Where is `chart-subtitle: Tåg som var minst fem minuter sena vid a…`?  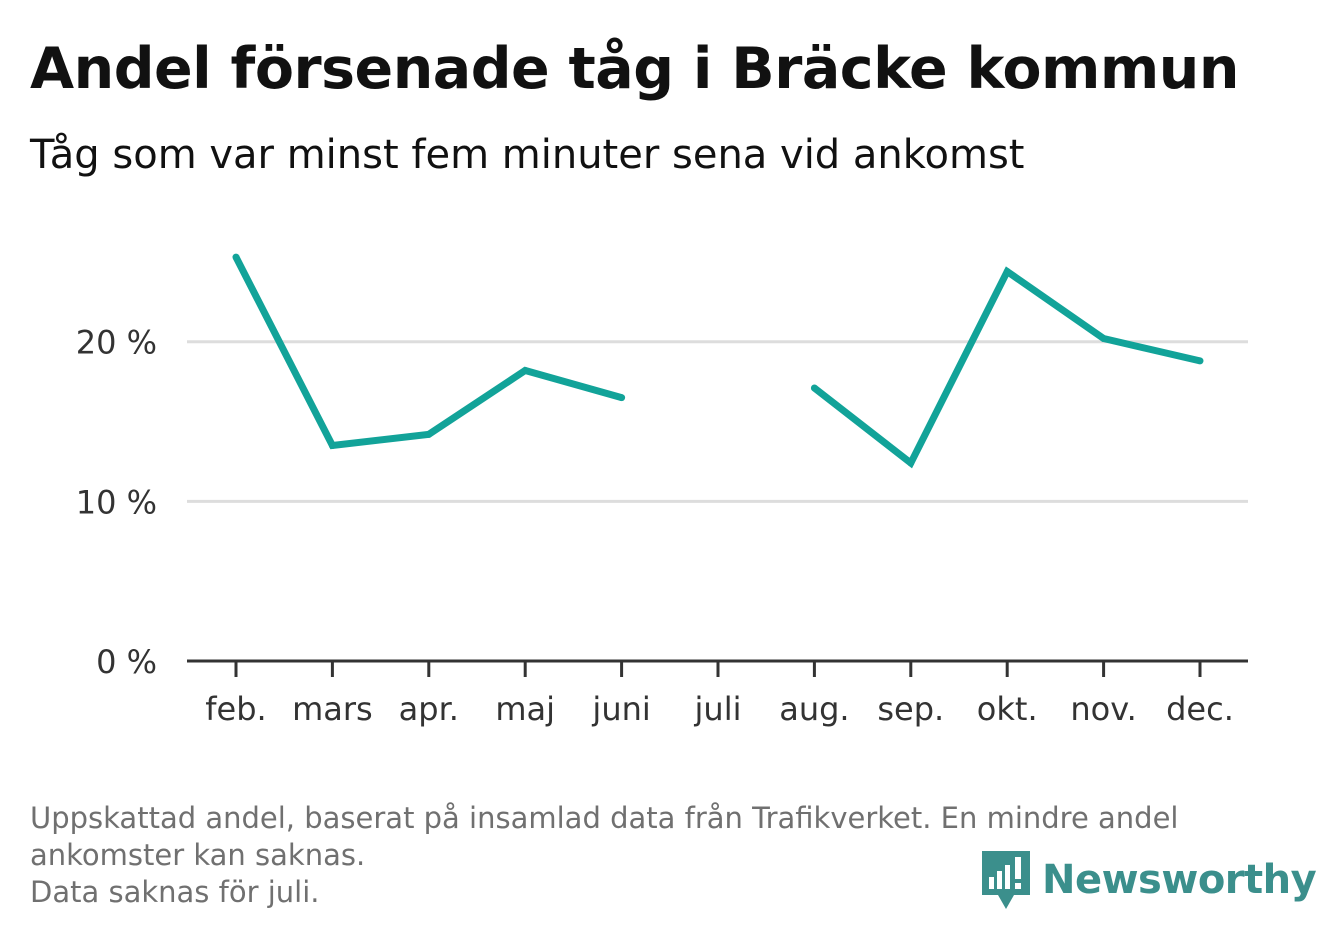 chart-subtitle: Tåg som var minst fem minuter sena vid a… is located at coordinates (527, 155).